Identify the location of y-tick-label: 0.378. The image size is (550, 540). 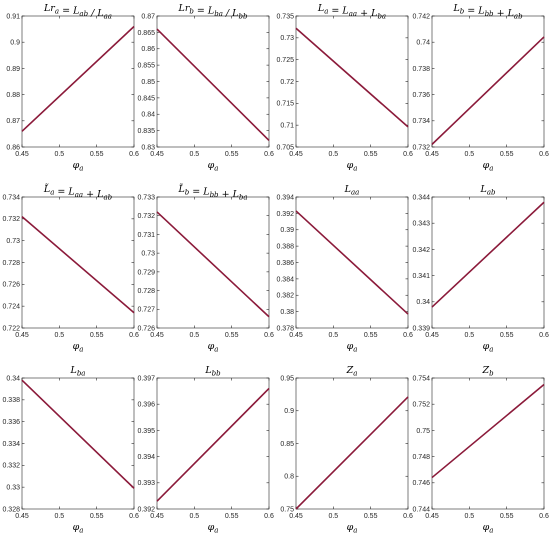
(285, 328).